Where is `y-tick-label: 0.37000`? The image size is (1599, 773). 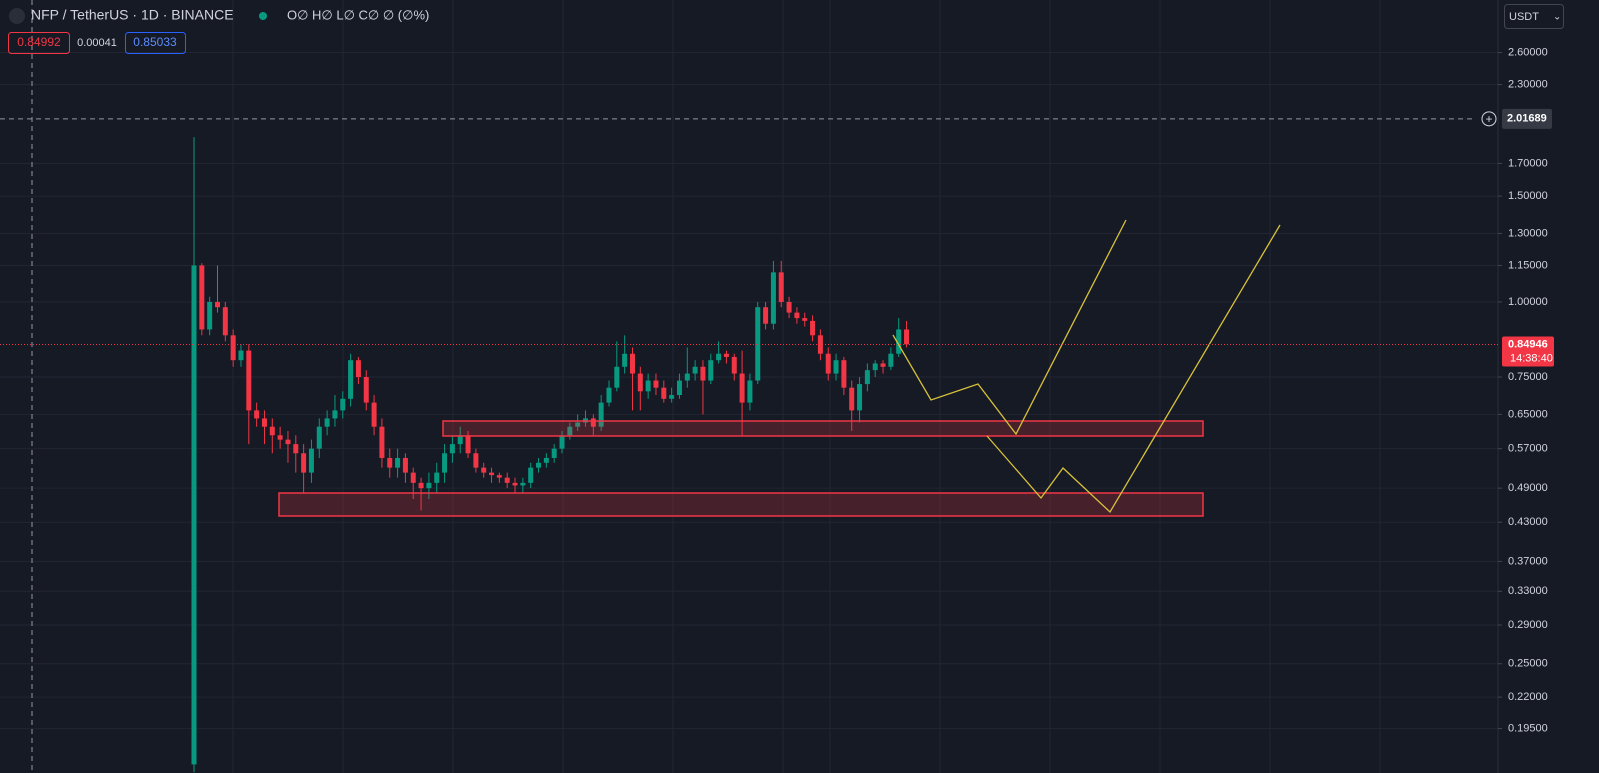
y-tick-label: 0.37000 is located at coordinates (1528, 561).